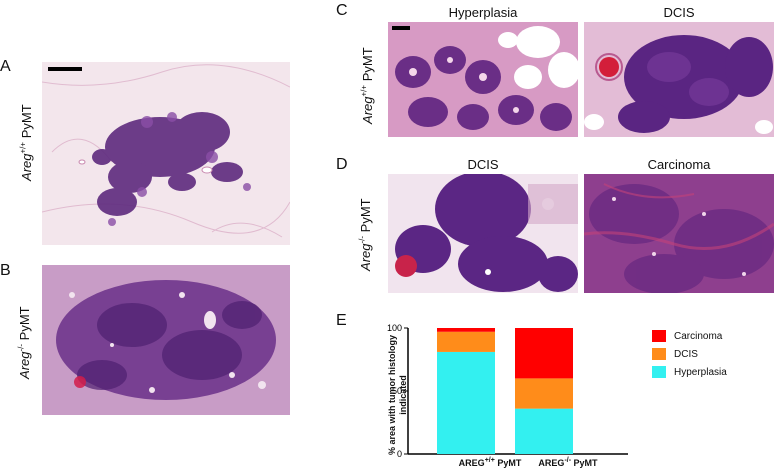 The width and height of the screenshot is (778, 471). Describe the element at coordinates (507, 391) in the screenshot. I see `stacked-bar-chart: 0 50 100` at that location.